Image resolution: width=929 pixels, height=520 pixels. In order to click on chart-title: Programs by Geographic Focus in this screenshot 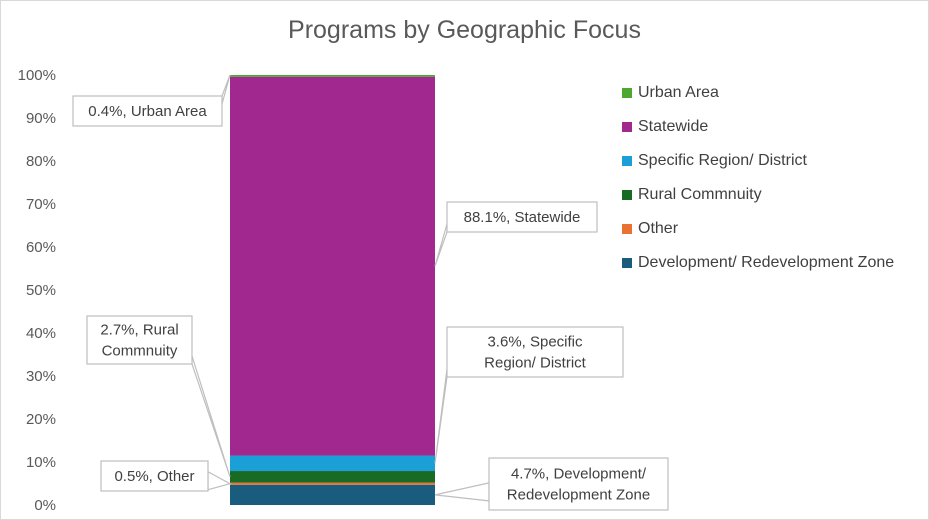, I will do `click(464, 30)`.